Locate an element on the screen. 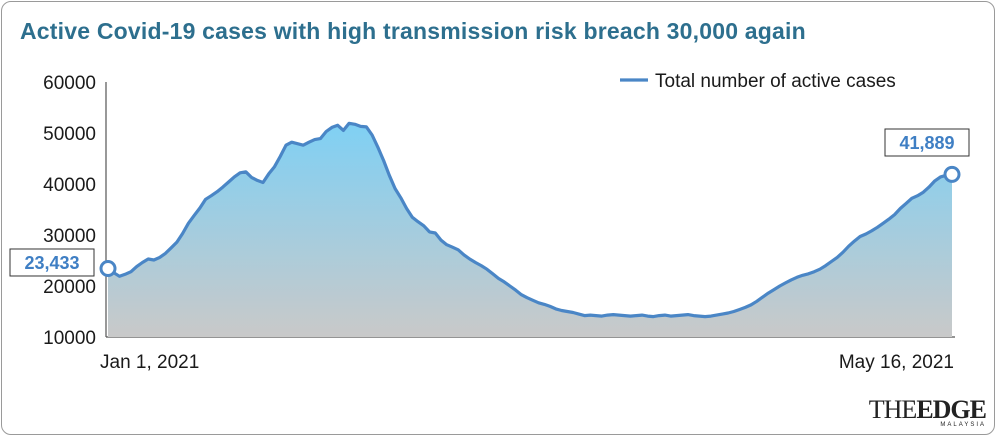  x-tick-label-start: Jan 1, 2021 is located at coordinates (149, 362).